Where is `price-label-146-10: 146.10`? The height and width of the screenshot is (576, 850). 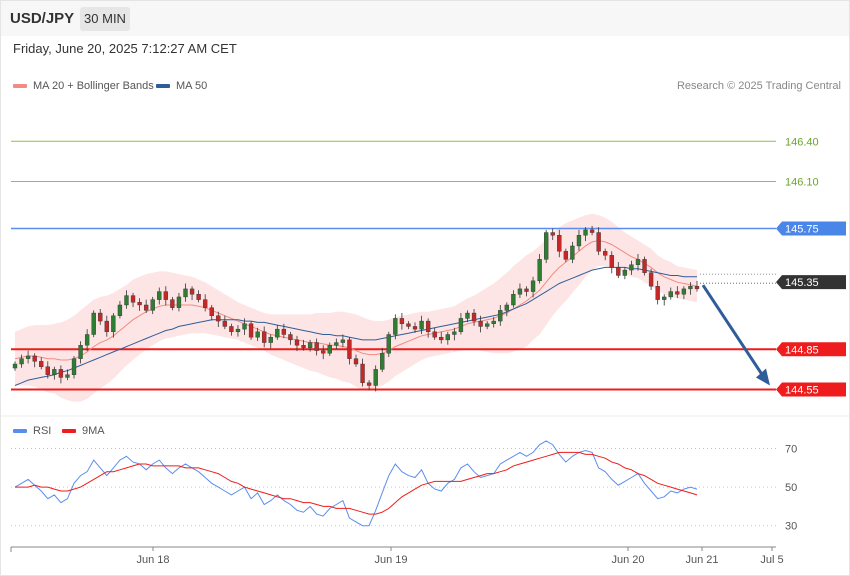
price-label-146-10: 146.10 is located at coordinates (802, 183).